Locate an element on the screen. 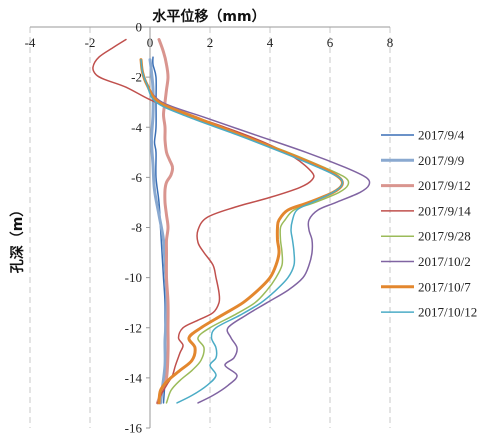 The height and width of the screenshot is (445, 500). y-tick-label: -2 is located at coordinates (136, 77).